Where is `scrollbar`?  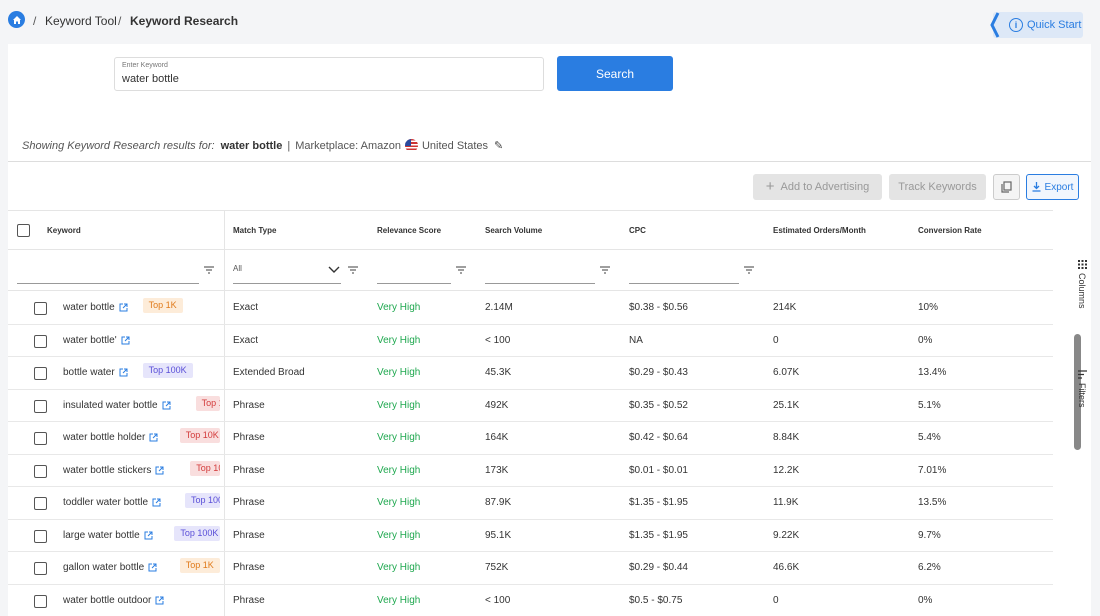
scrollbar is located at coordinates (1077, 392).